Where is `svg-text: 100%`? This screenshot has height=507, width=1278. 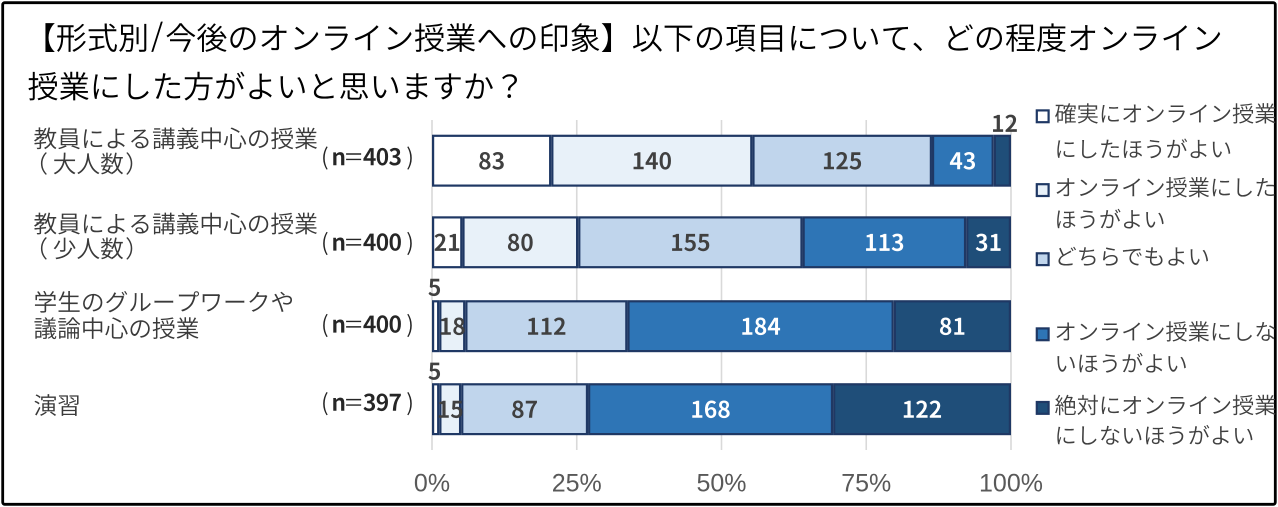
svg-text: 100% is located at coordinates (1011, 483).